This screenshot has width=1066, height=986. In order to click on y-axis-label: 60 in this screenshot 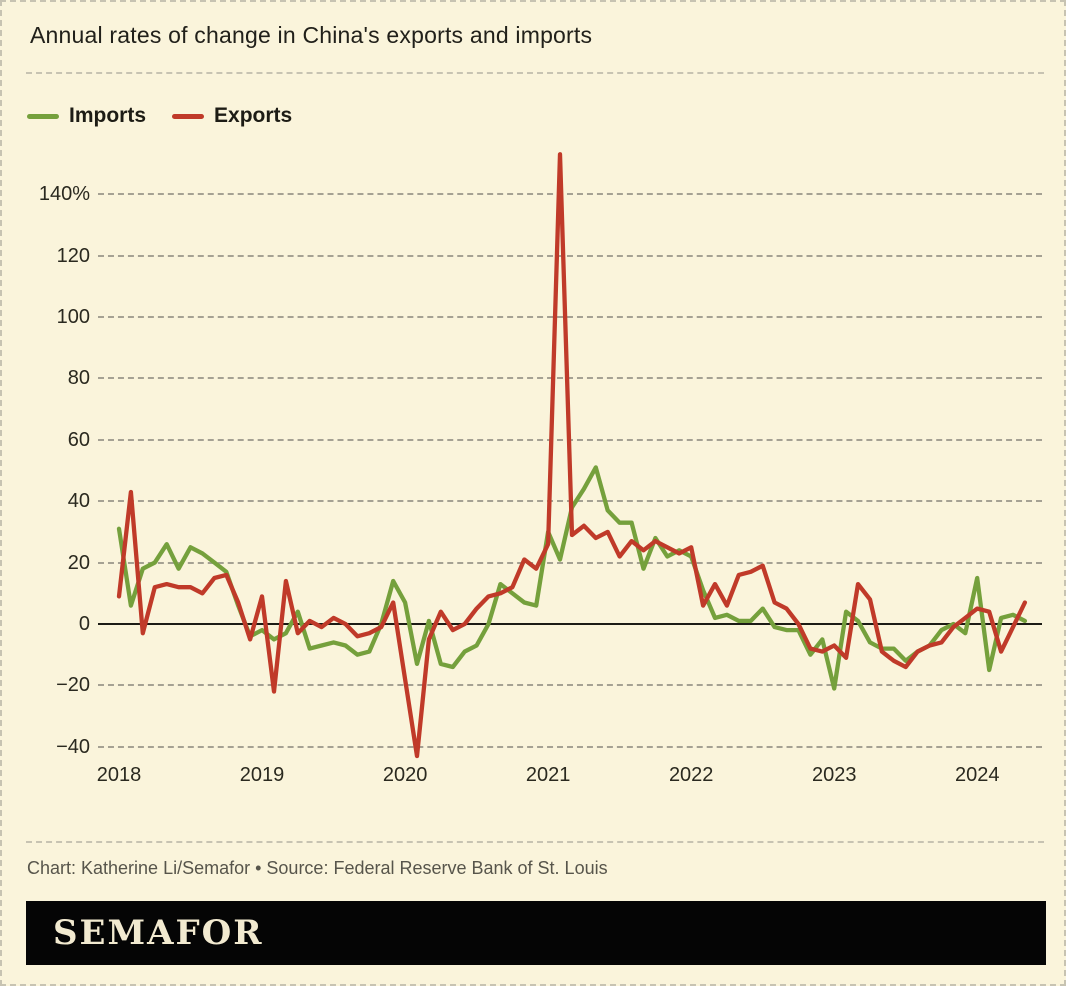, I will do `click(78, 439)`.